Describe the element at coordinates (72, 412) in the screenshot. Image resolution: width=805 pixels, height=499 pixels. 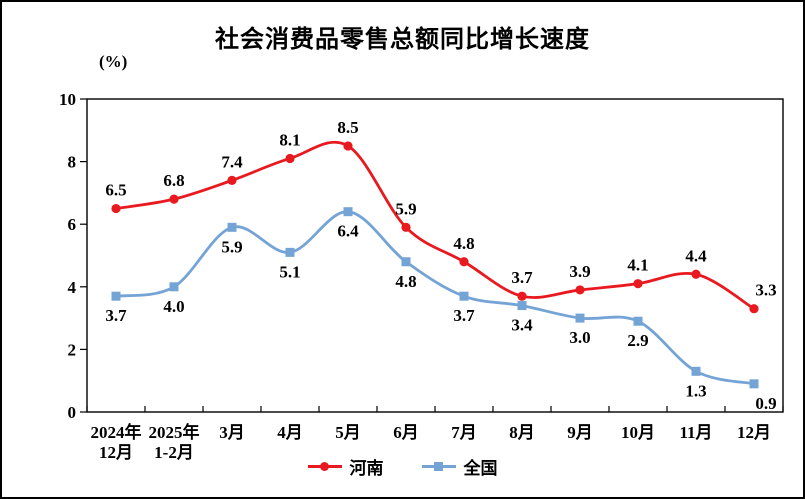
I see `y-tick-label: 0` at that location.